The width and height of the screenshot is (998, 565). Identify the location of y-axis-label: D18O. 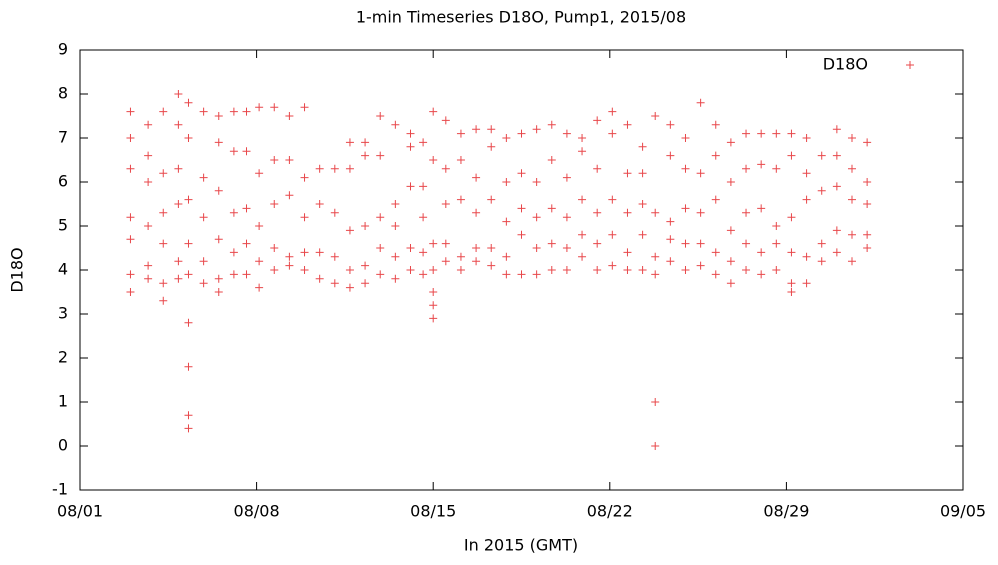
(17, 269).